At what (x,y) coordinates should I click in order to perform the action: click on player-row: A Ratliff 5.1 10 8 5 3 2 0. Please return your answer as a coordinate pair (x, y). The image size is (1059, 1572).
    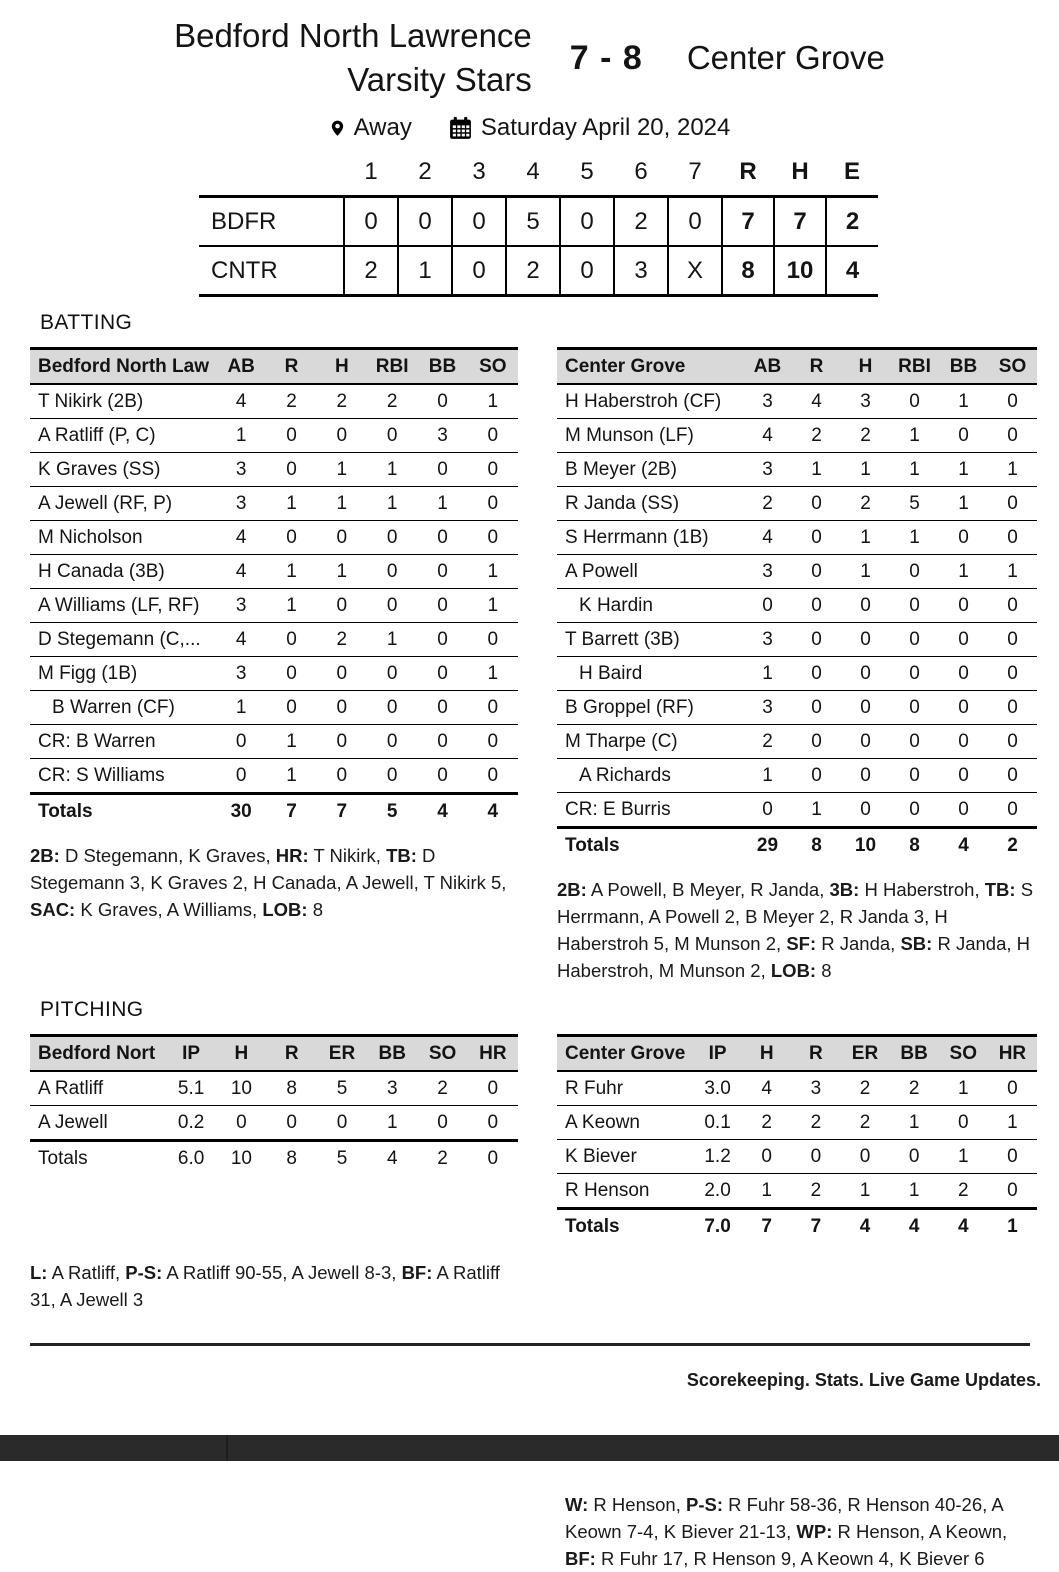
    Looking at the image, I should click on (274, 1088).